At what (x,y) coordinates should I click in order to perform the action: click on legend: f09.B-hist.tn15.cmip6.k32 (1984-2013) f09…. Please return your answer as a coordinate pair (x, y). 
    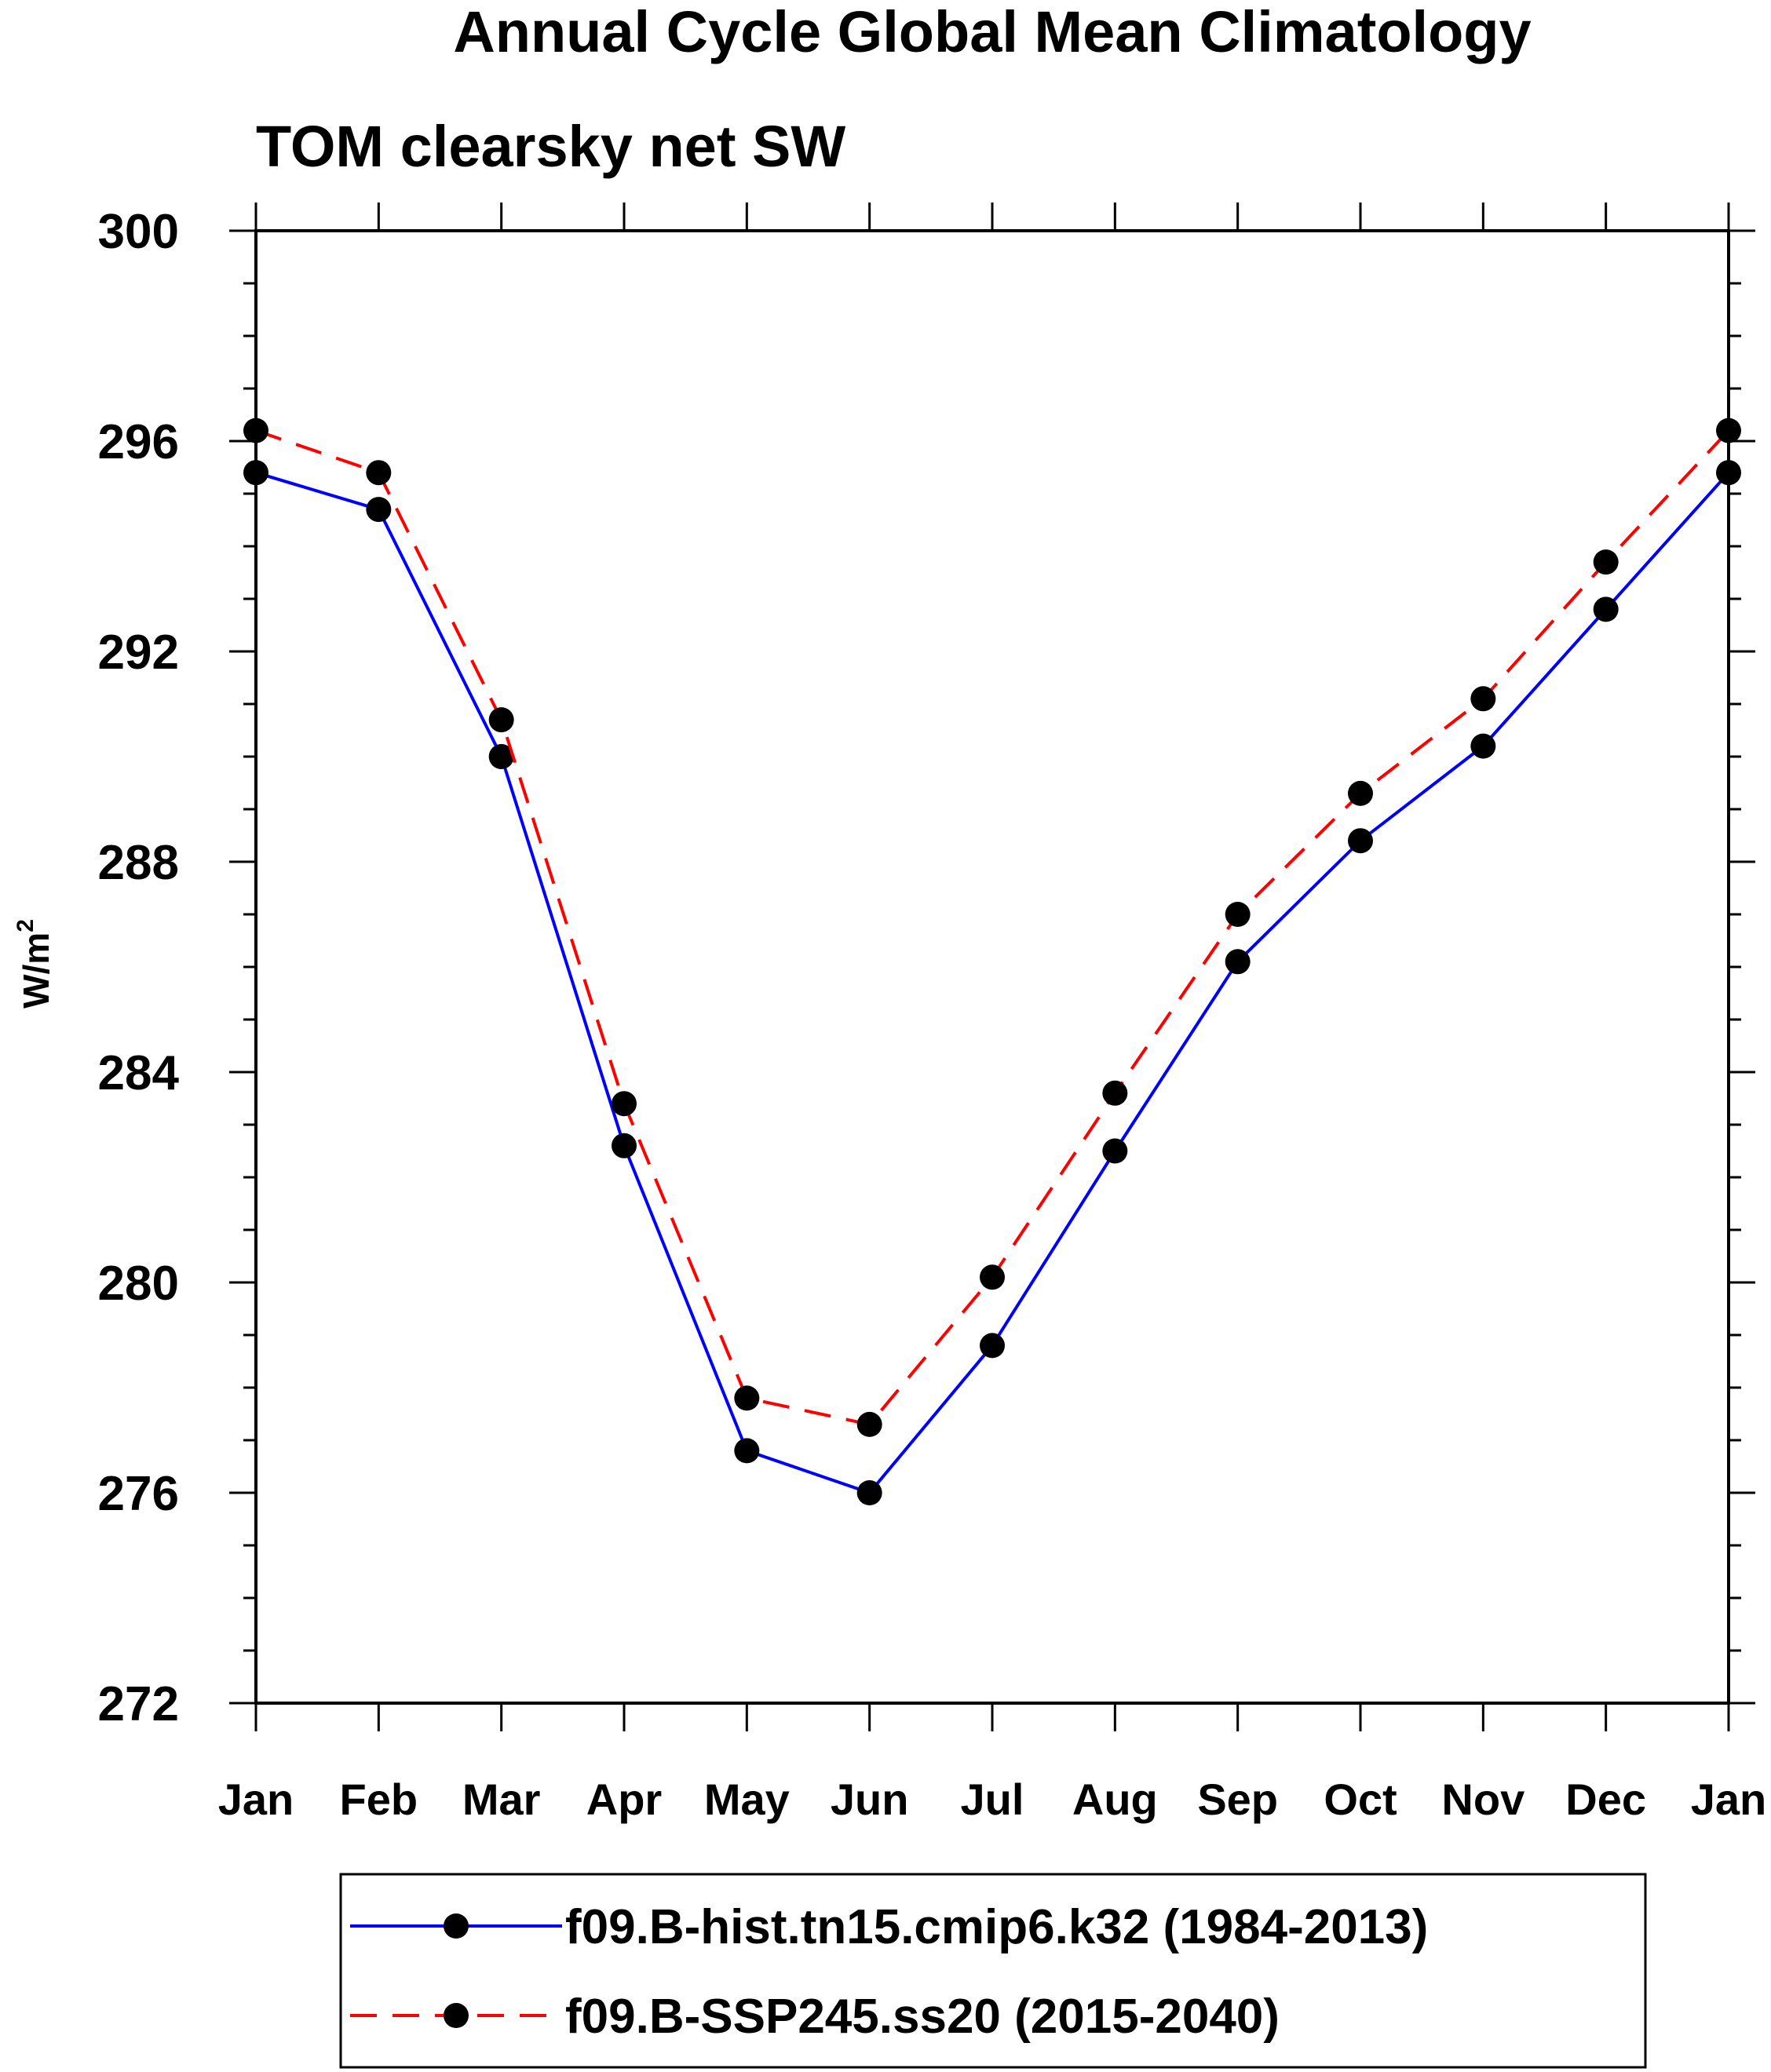
    Looking at the image, I should click on (993, 1971).